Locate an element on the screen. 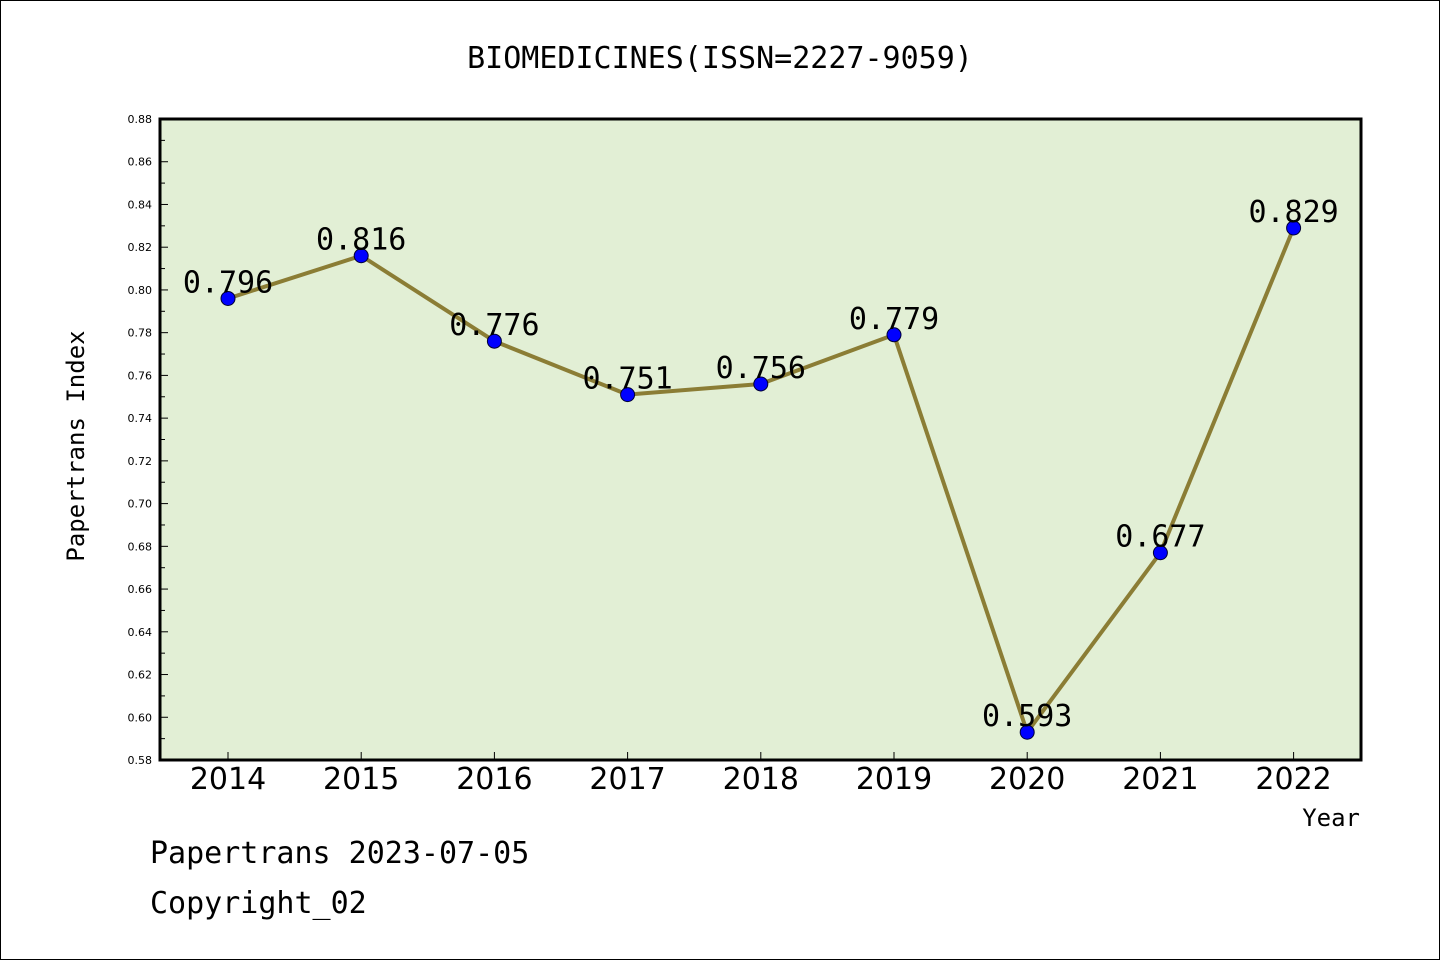  y-tick-label: 0.70 is located at coordinates (140, 504).